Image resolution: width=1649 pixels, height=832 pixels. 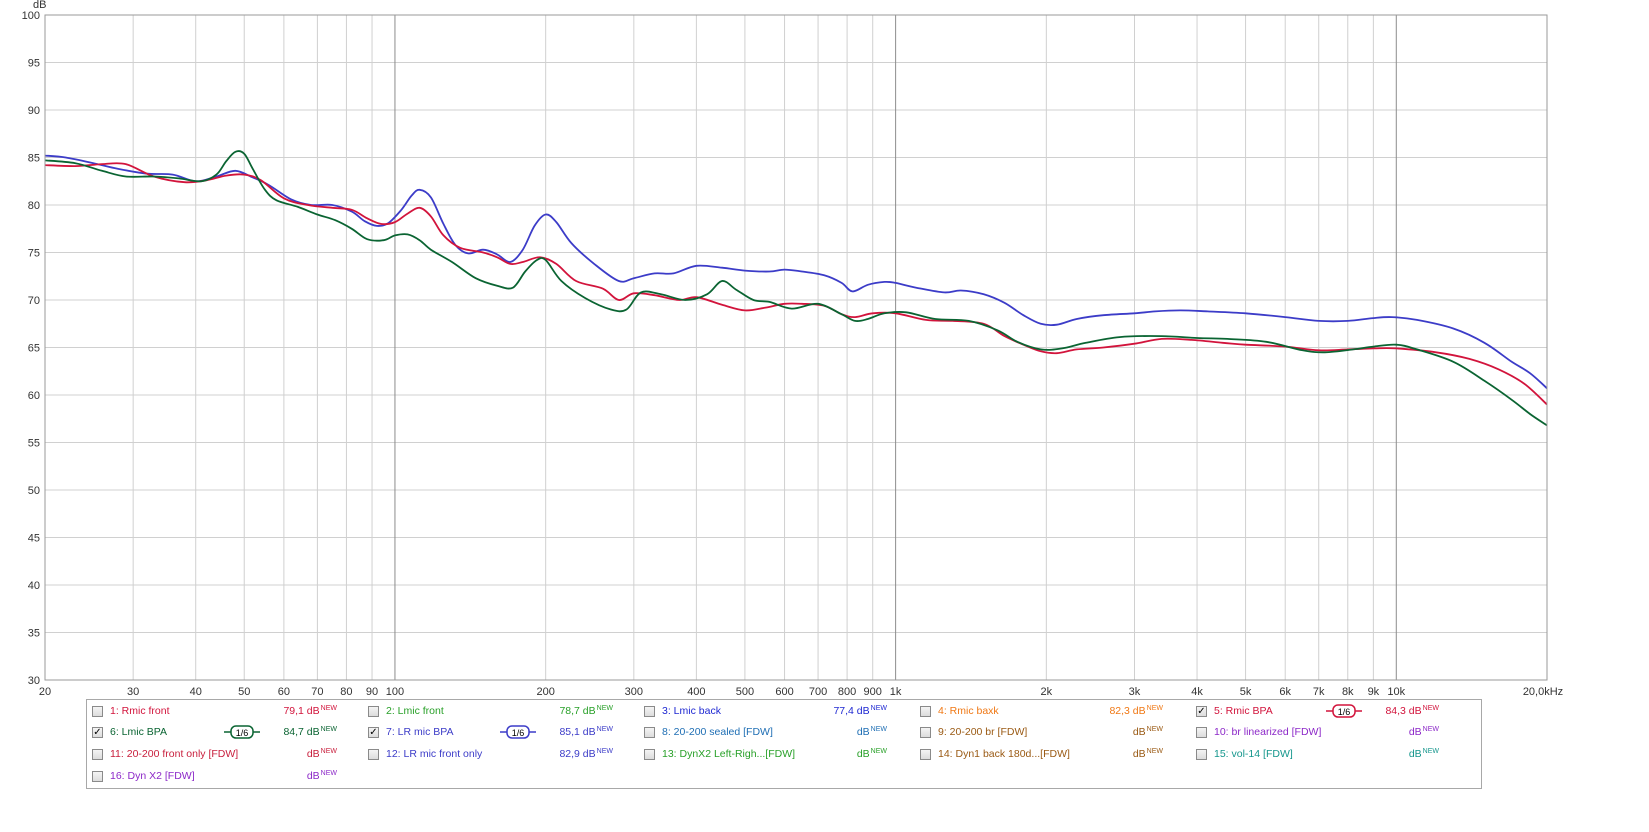 I want to click on x-tick-label: 30, so click(x=133, y=692).